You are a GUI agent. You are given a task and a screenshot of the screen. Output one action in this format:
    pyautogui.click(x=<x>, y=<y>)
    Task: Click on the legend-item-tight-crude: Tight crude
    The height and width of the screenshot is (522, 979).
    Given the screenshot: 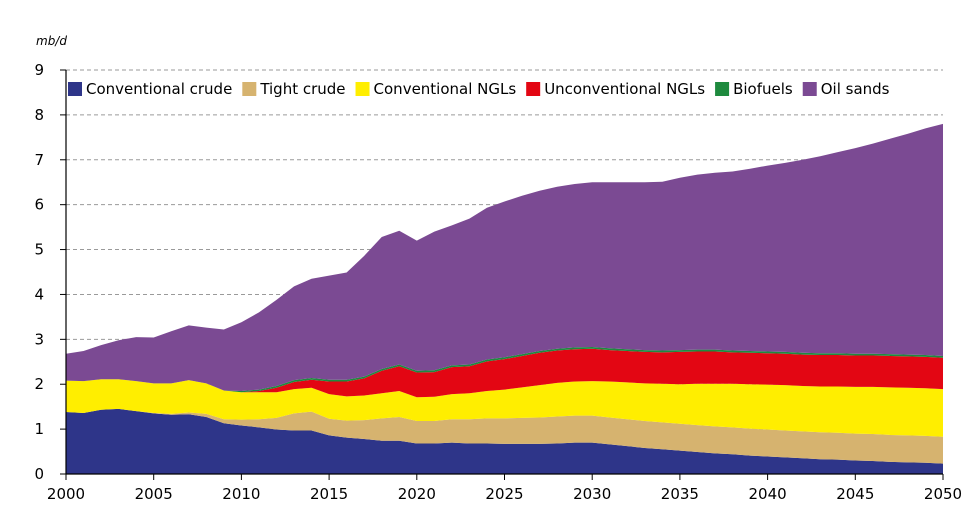 What is the action you would take?
    pyautogui.click(x=294, y=89)
    